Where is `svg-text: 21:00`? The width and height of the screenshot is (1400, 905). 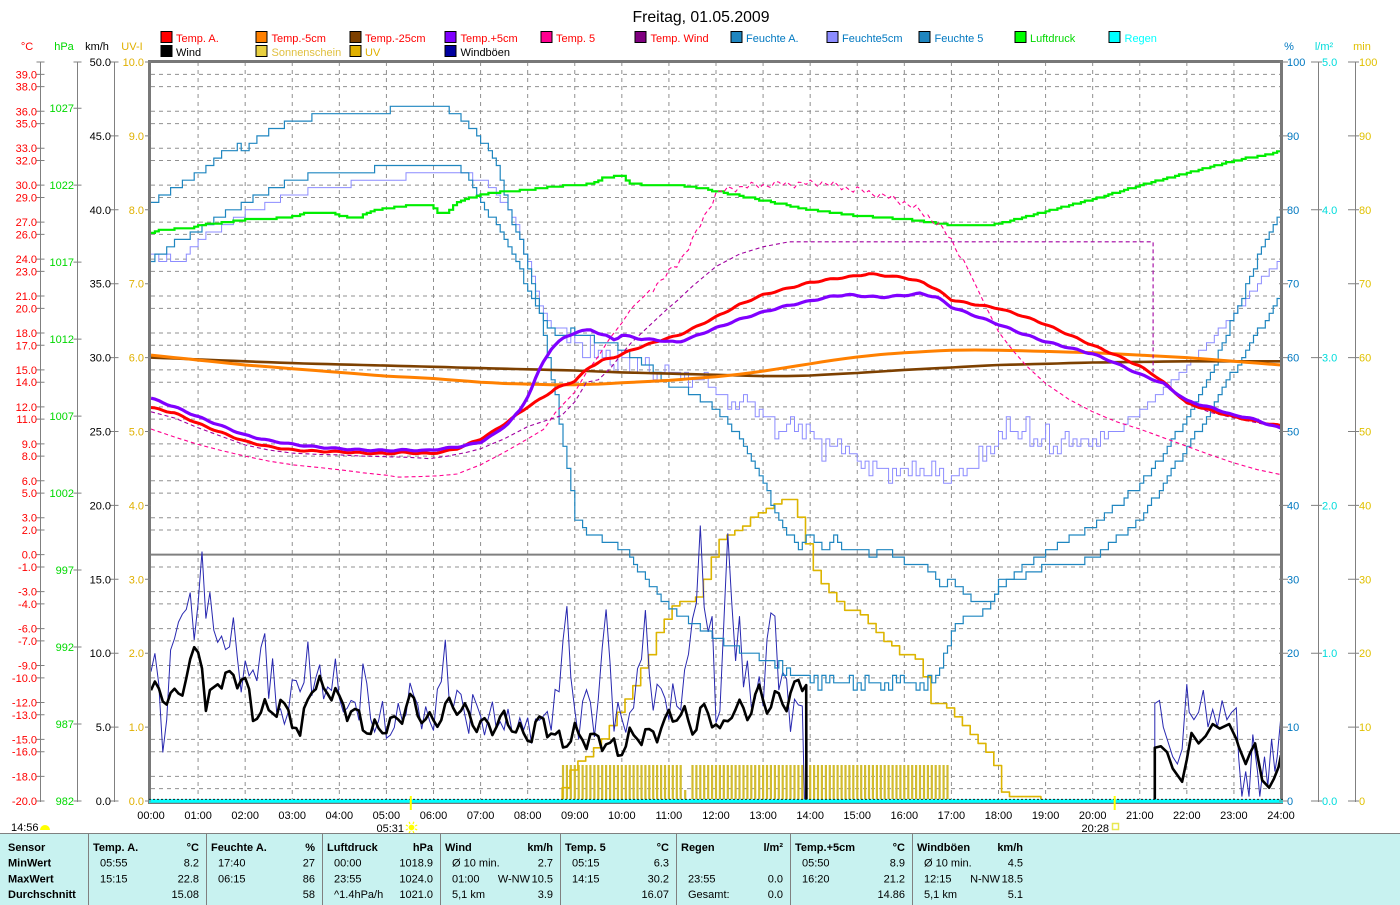
svg-text: 21:00 is located at coordinates (1140, 816).